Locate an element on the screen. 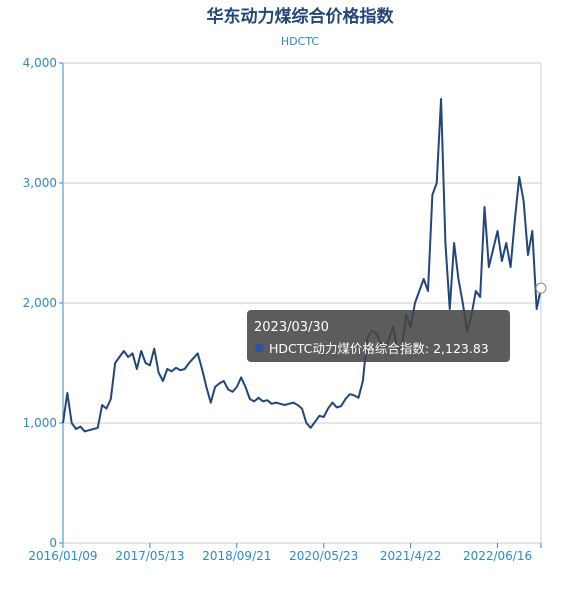 The image size is (587, 606). x-tick-label: 2021/4/22 is located at coordinates (411, 556).